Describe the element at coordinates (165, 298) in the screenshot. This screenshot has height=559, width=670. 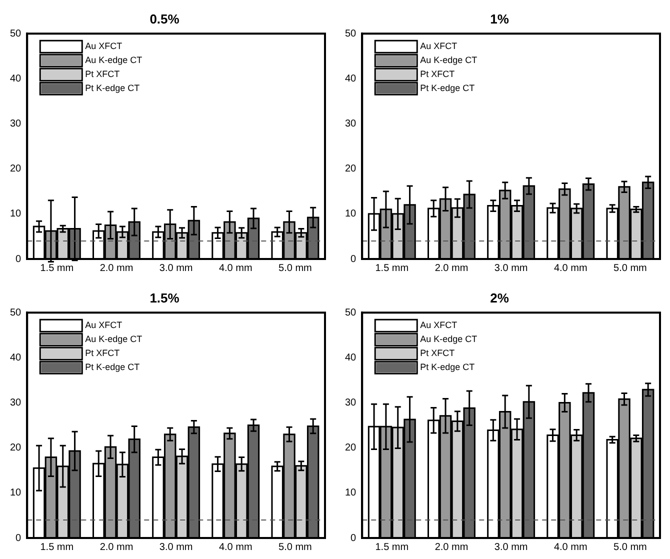
I see `chart-title: 1.5%` at that location.